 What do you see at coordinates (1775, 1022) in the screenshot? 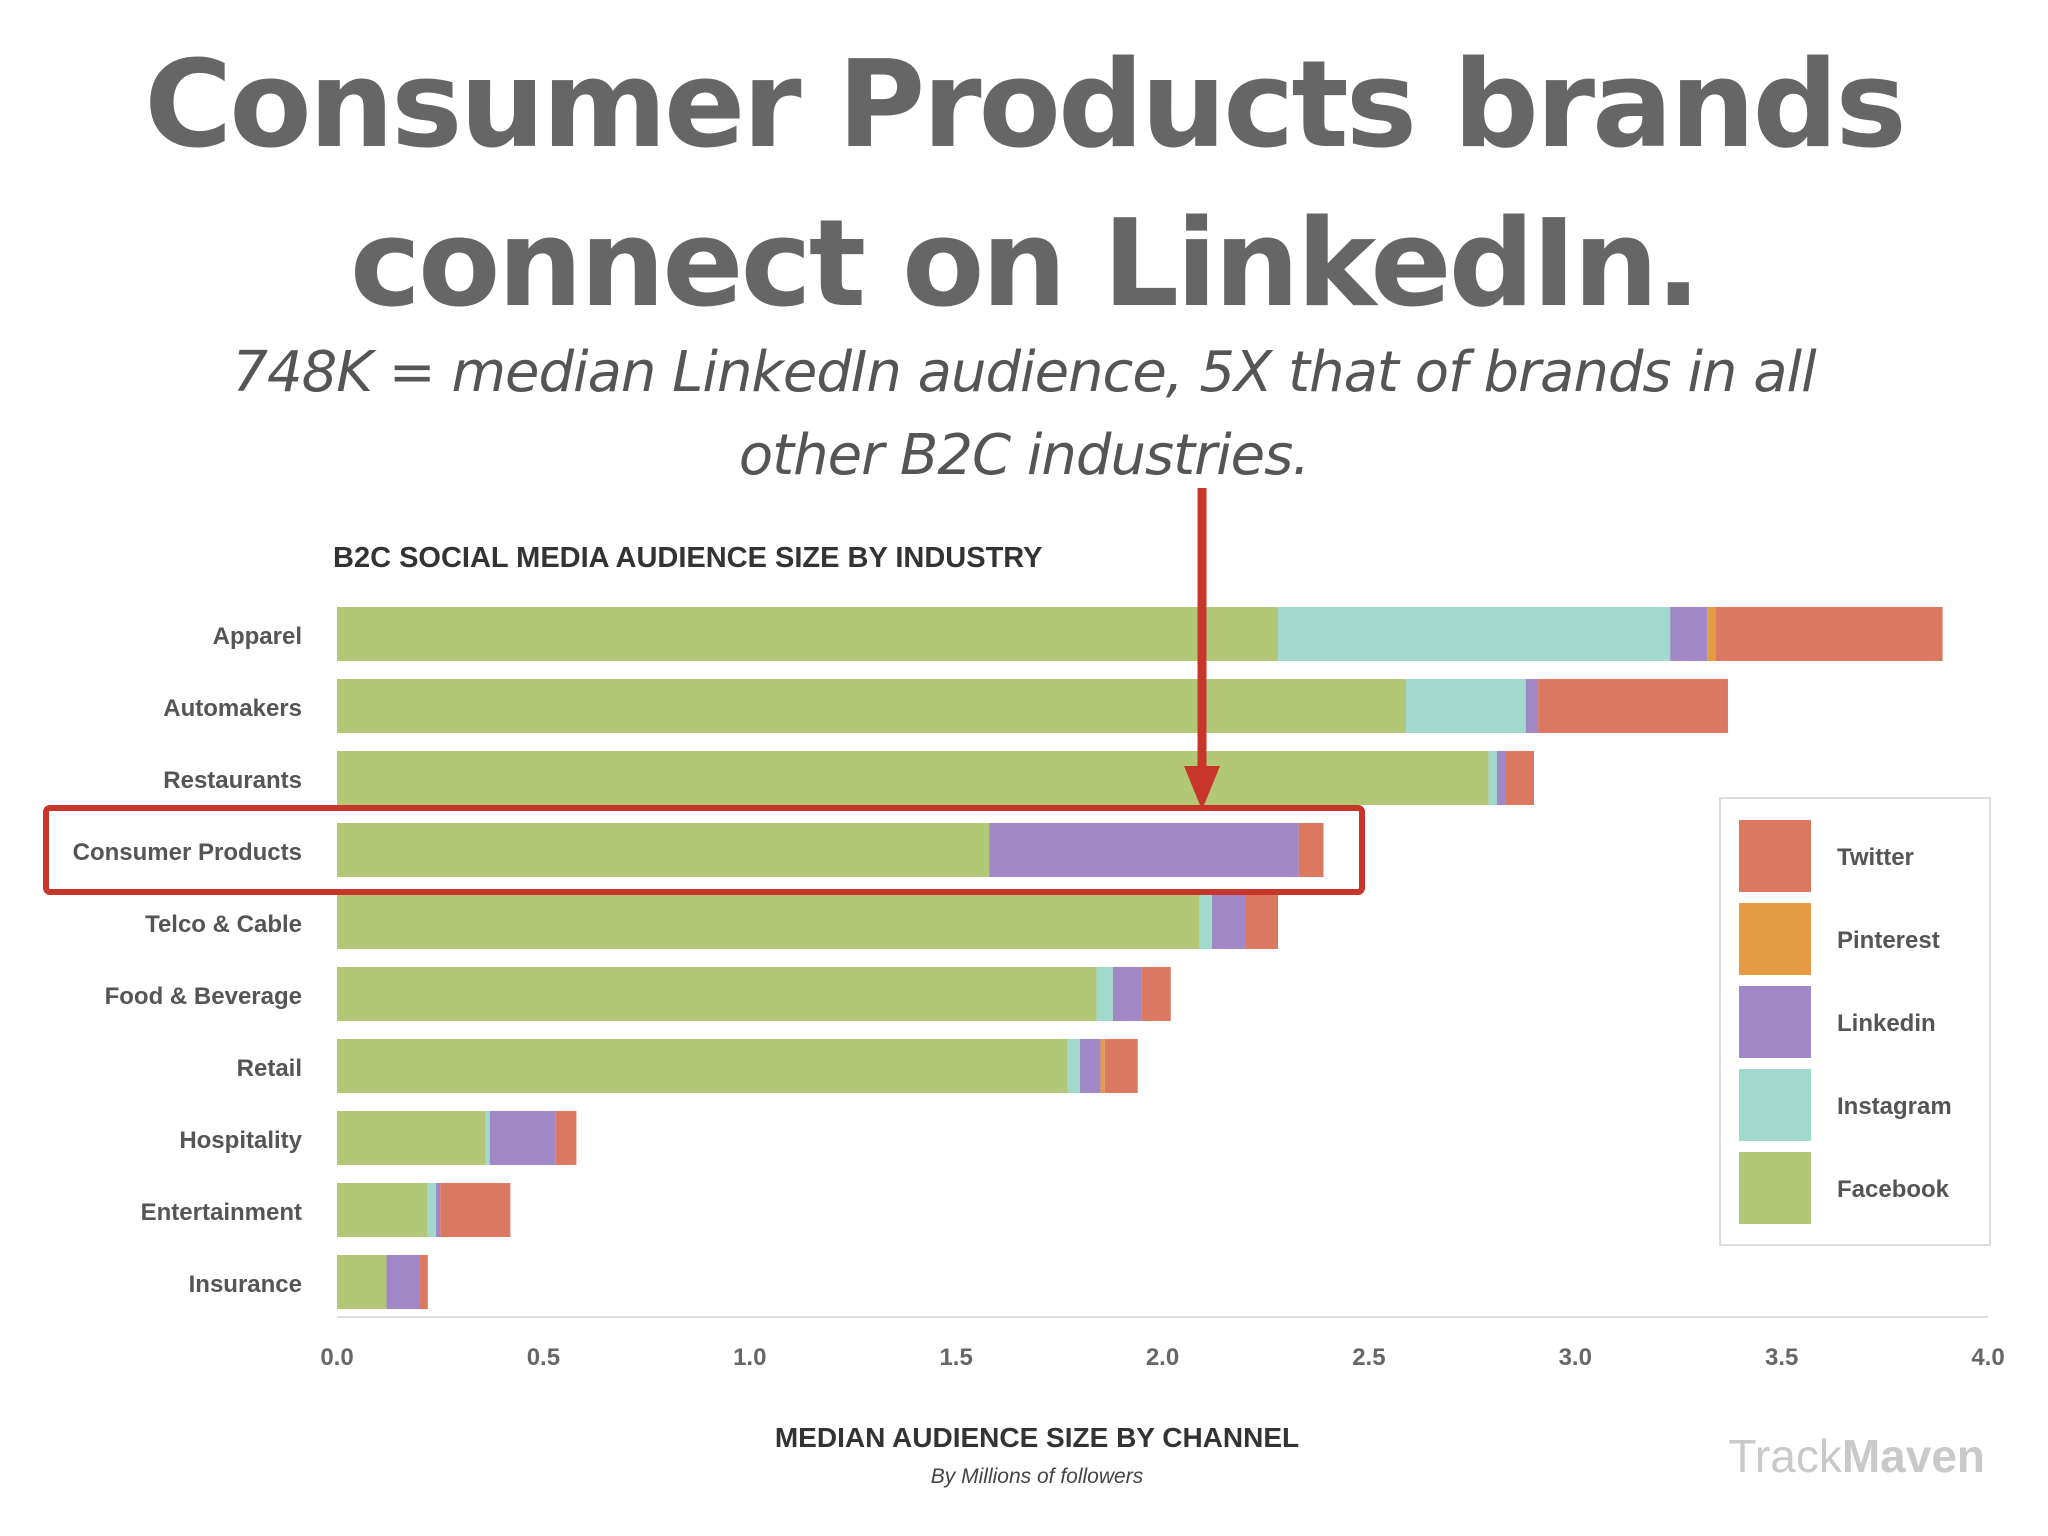
I see `legend-swatch-linkedin` at bounding box center [1775, 1022].